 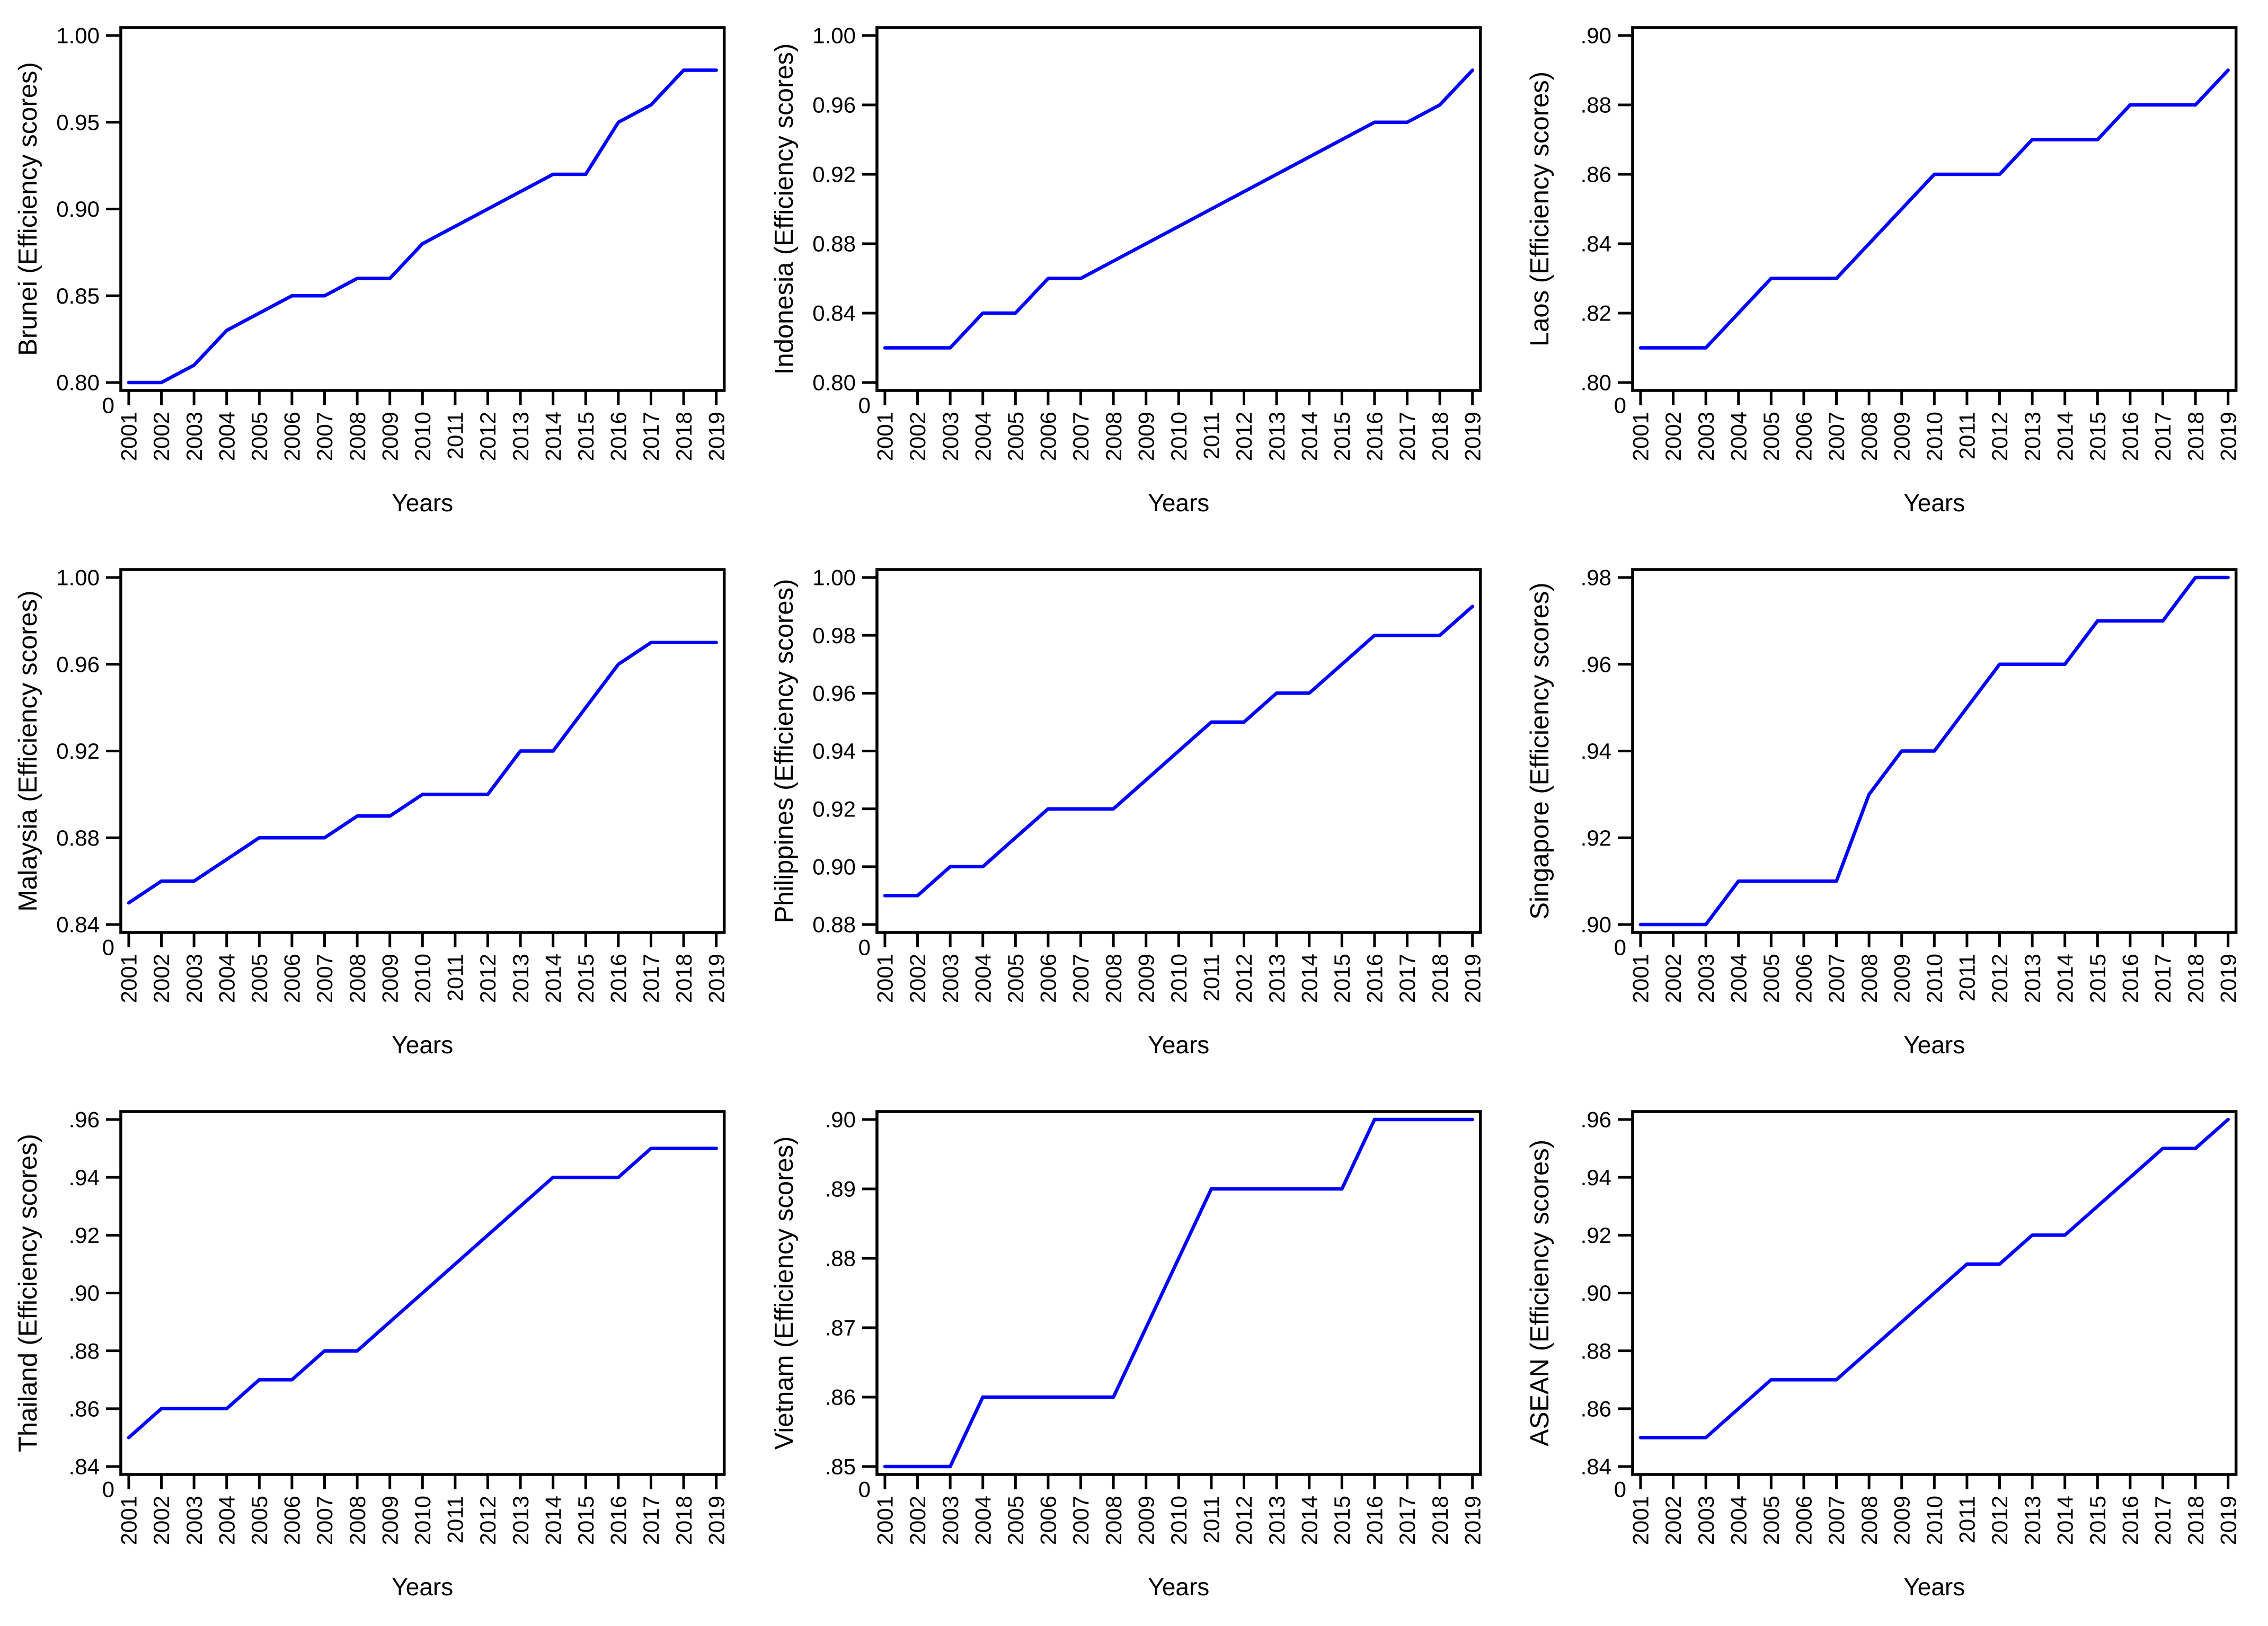 I want to click on x-tick-label: 2001, so click(x=129, y=978).